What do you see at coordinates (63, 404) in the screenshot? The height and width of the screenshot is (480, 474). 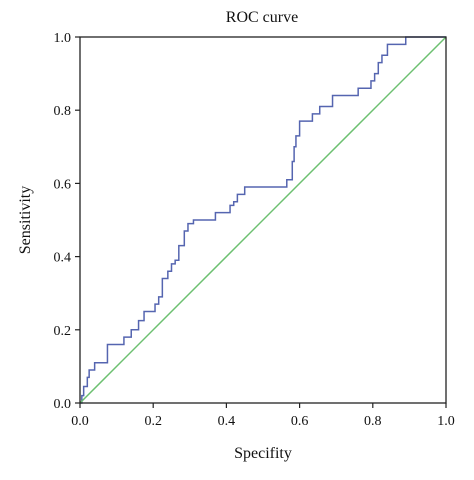 I see `y-tick-label: 0.0` at bounding box center [63, 404].